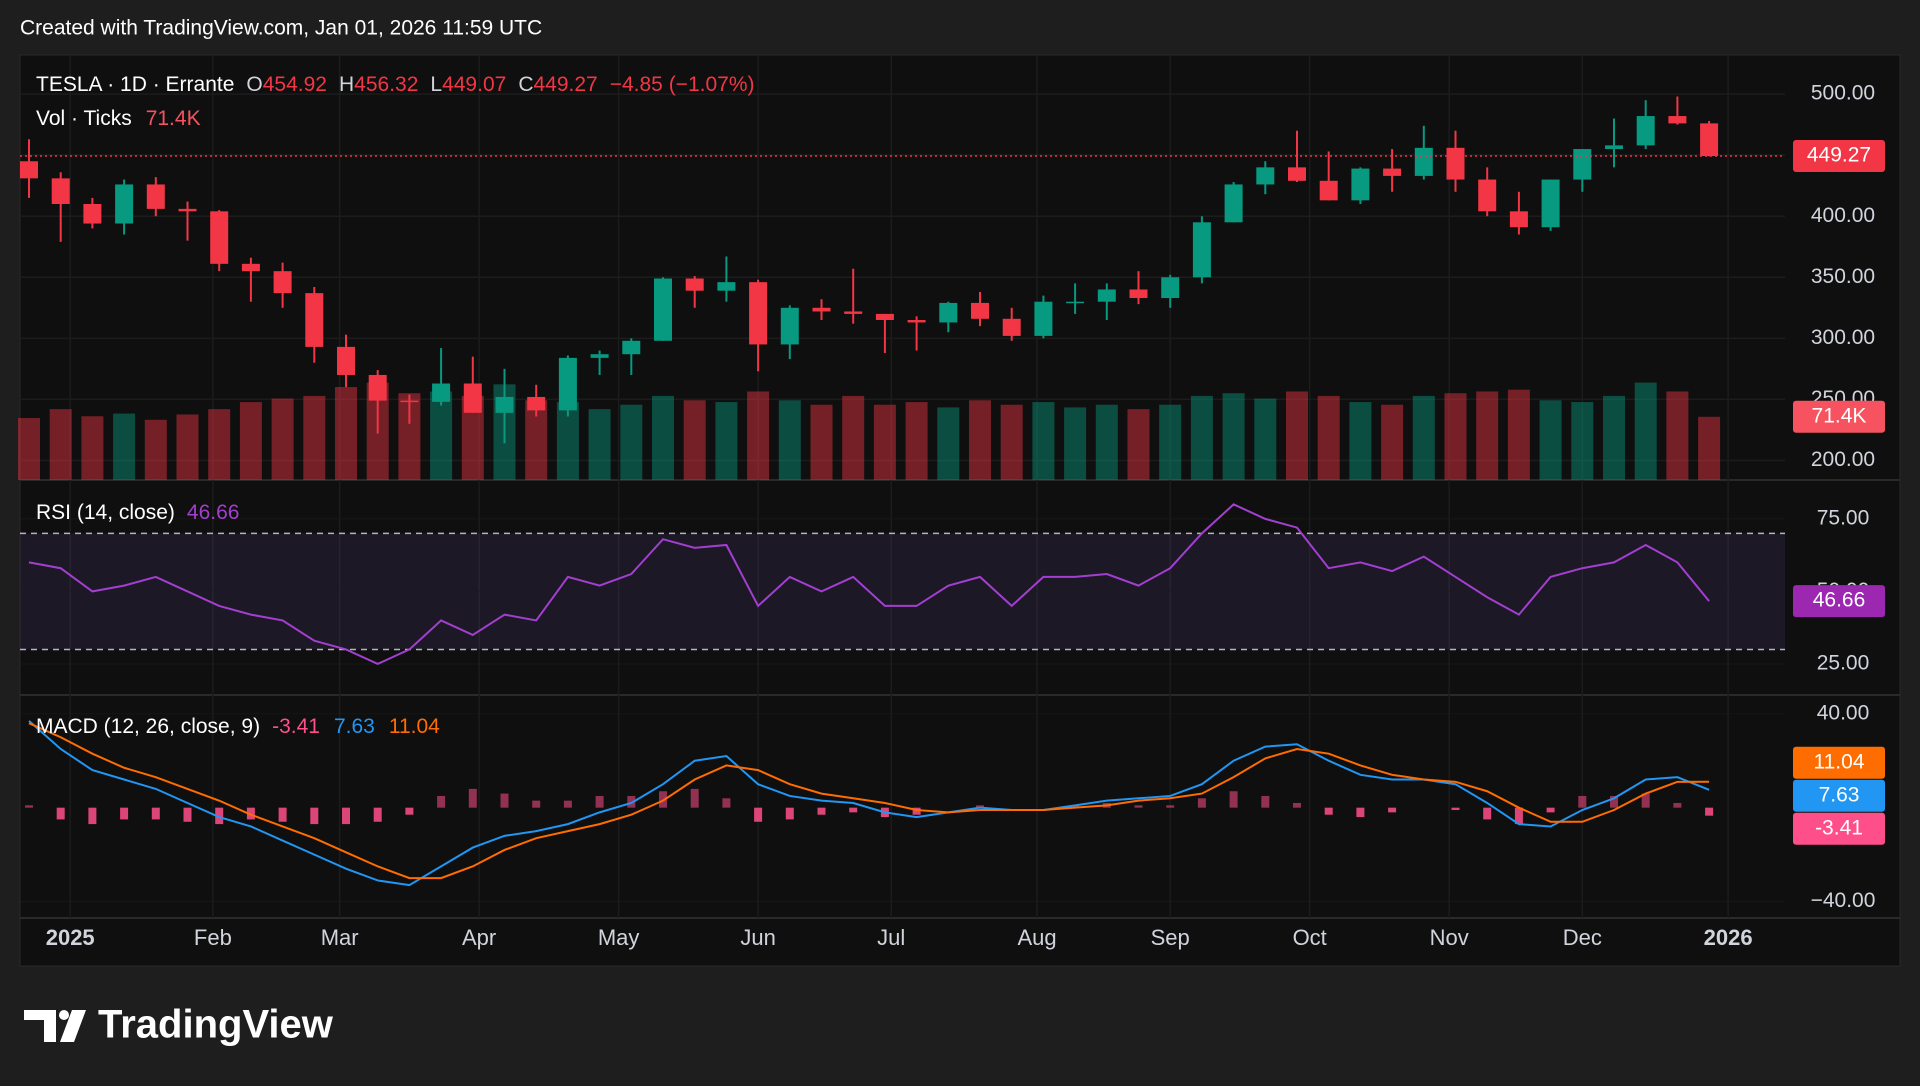 This screenshot has width=1920, height=1086. What do you see at coordinates (118, 118) in the screenshot?
I see `volume-header: Vol · Ticks 71.4K` at bounding box center [118, 118].